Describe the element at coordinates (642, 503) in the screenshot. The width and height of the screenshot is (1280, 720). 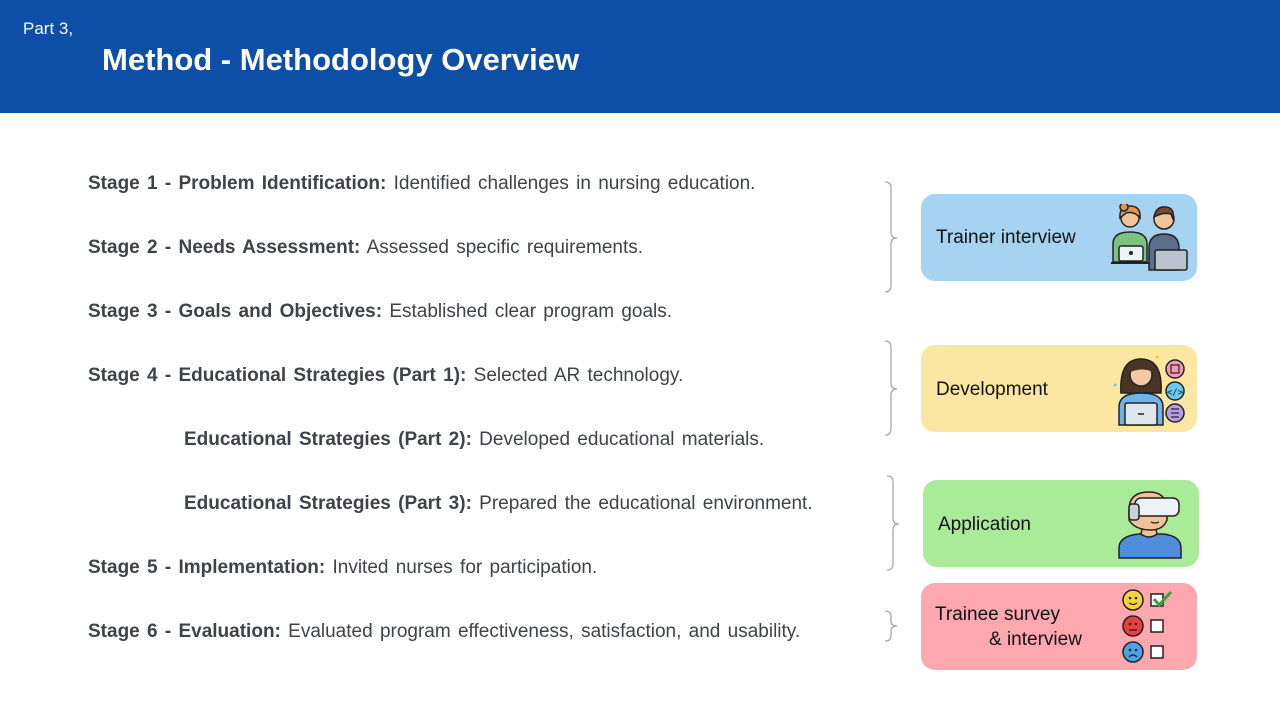
I see `stage-desc: Prepared the educational environment.` at that location.